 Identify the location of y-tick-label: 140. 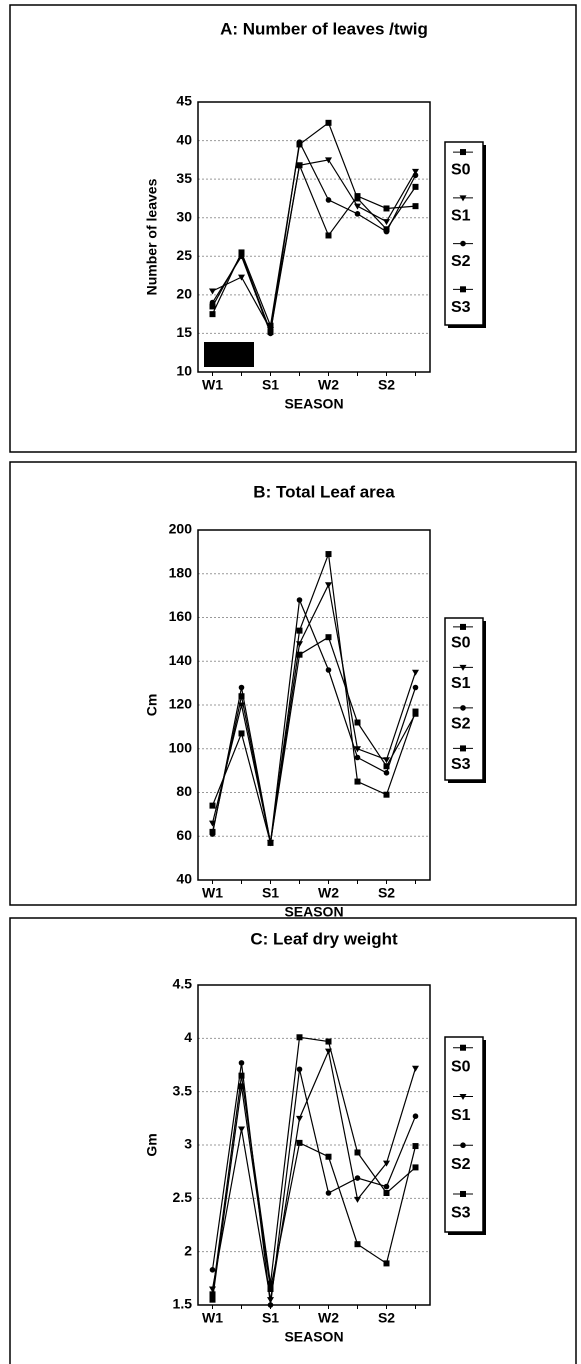
(181, 660).